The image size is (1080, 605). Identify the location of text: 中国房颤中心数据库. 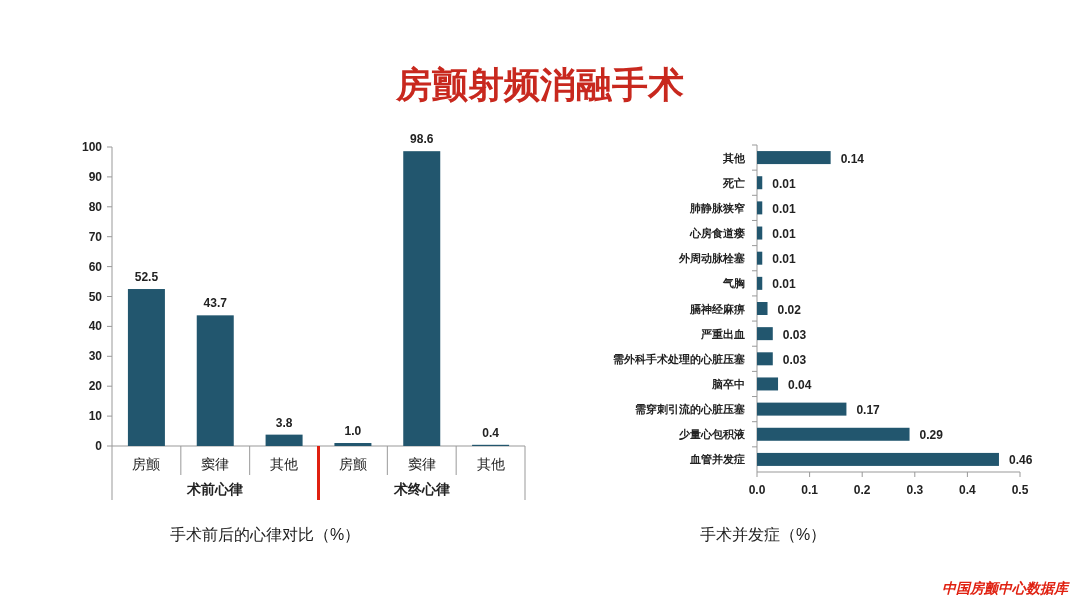
(1006, 588).